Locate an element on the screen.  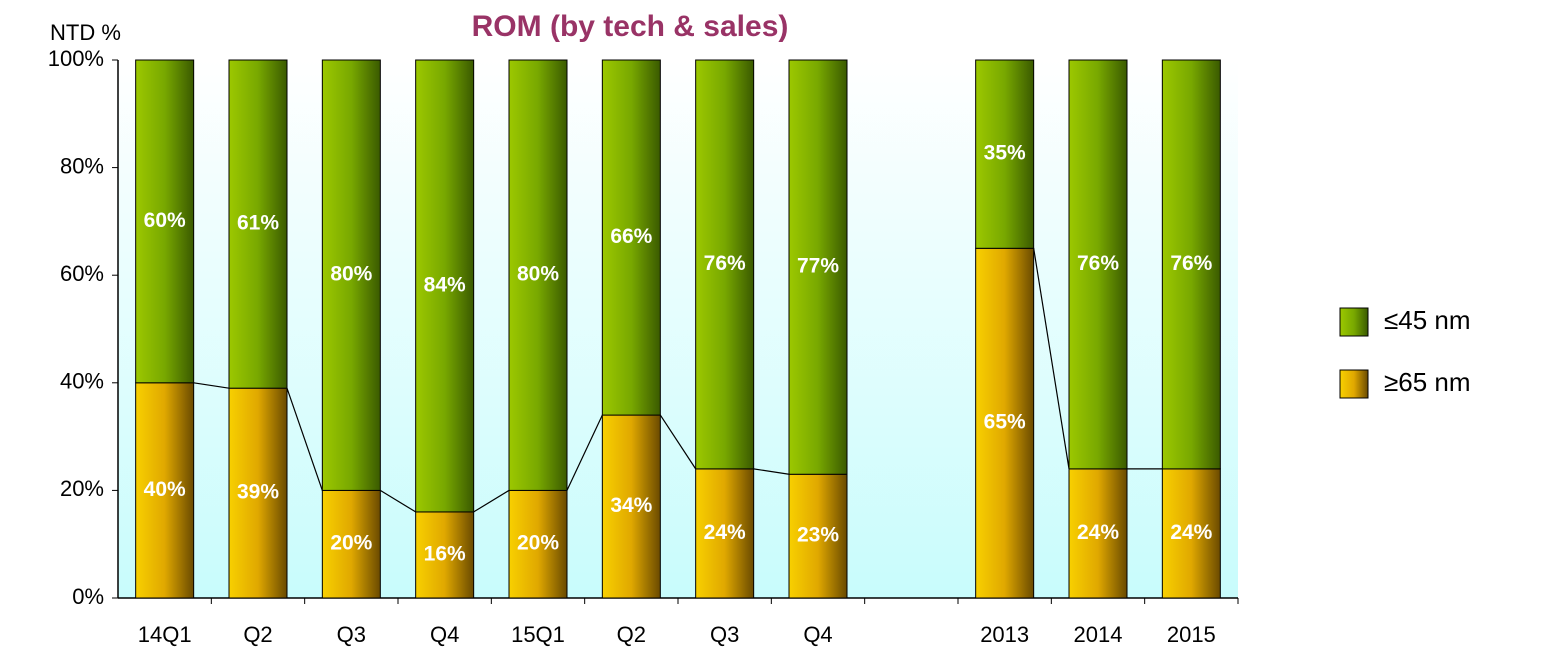
value-label: 77% is located at coordinates (818, 266).